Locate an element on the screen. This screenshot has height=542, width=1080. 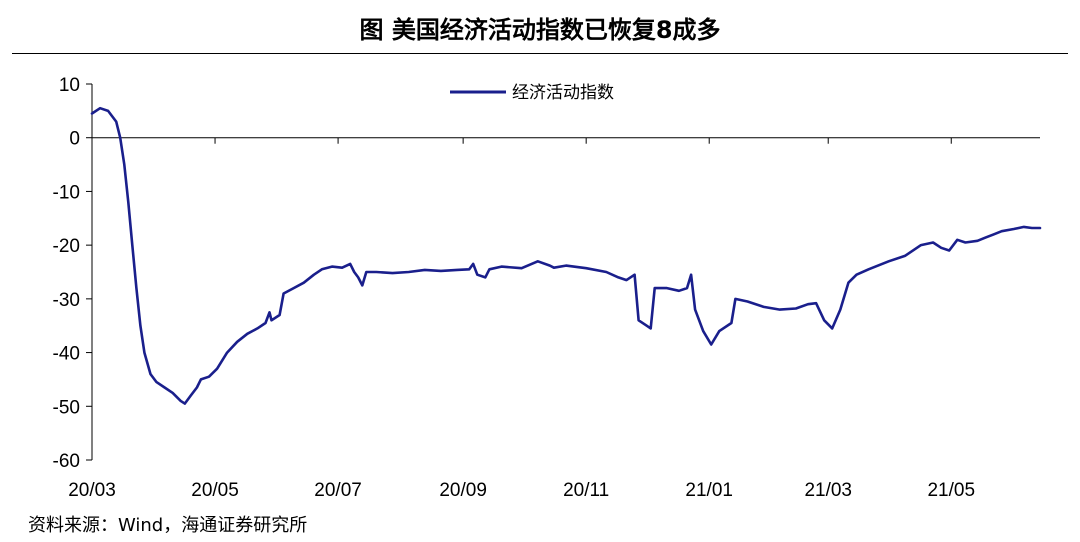
y-tick-label: -60 is located at coordinates (66, 461).